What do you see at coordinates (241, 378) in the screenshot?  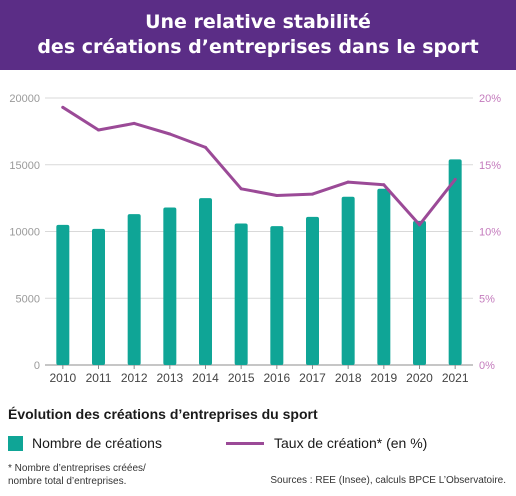 I see `x-tick-label: 2015` at bounding box center [241, 378].